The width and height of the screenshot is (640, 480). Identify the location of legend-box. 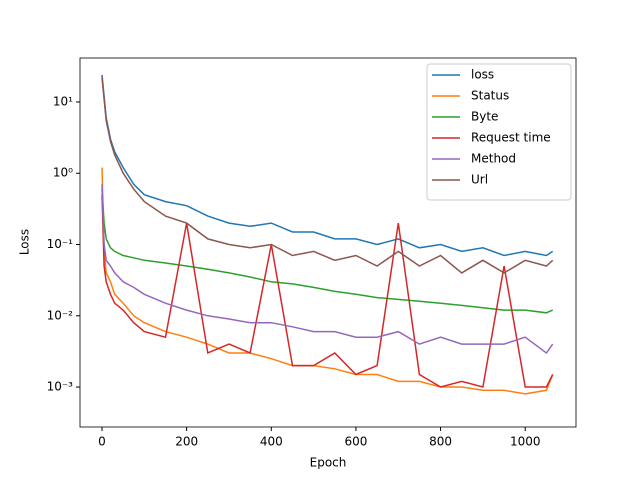
(499, 132).